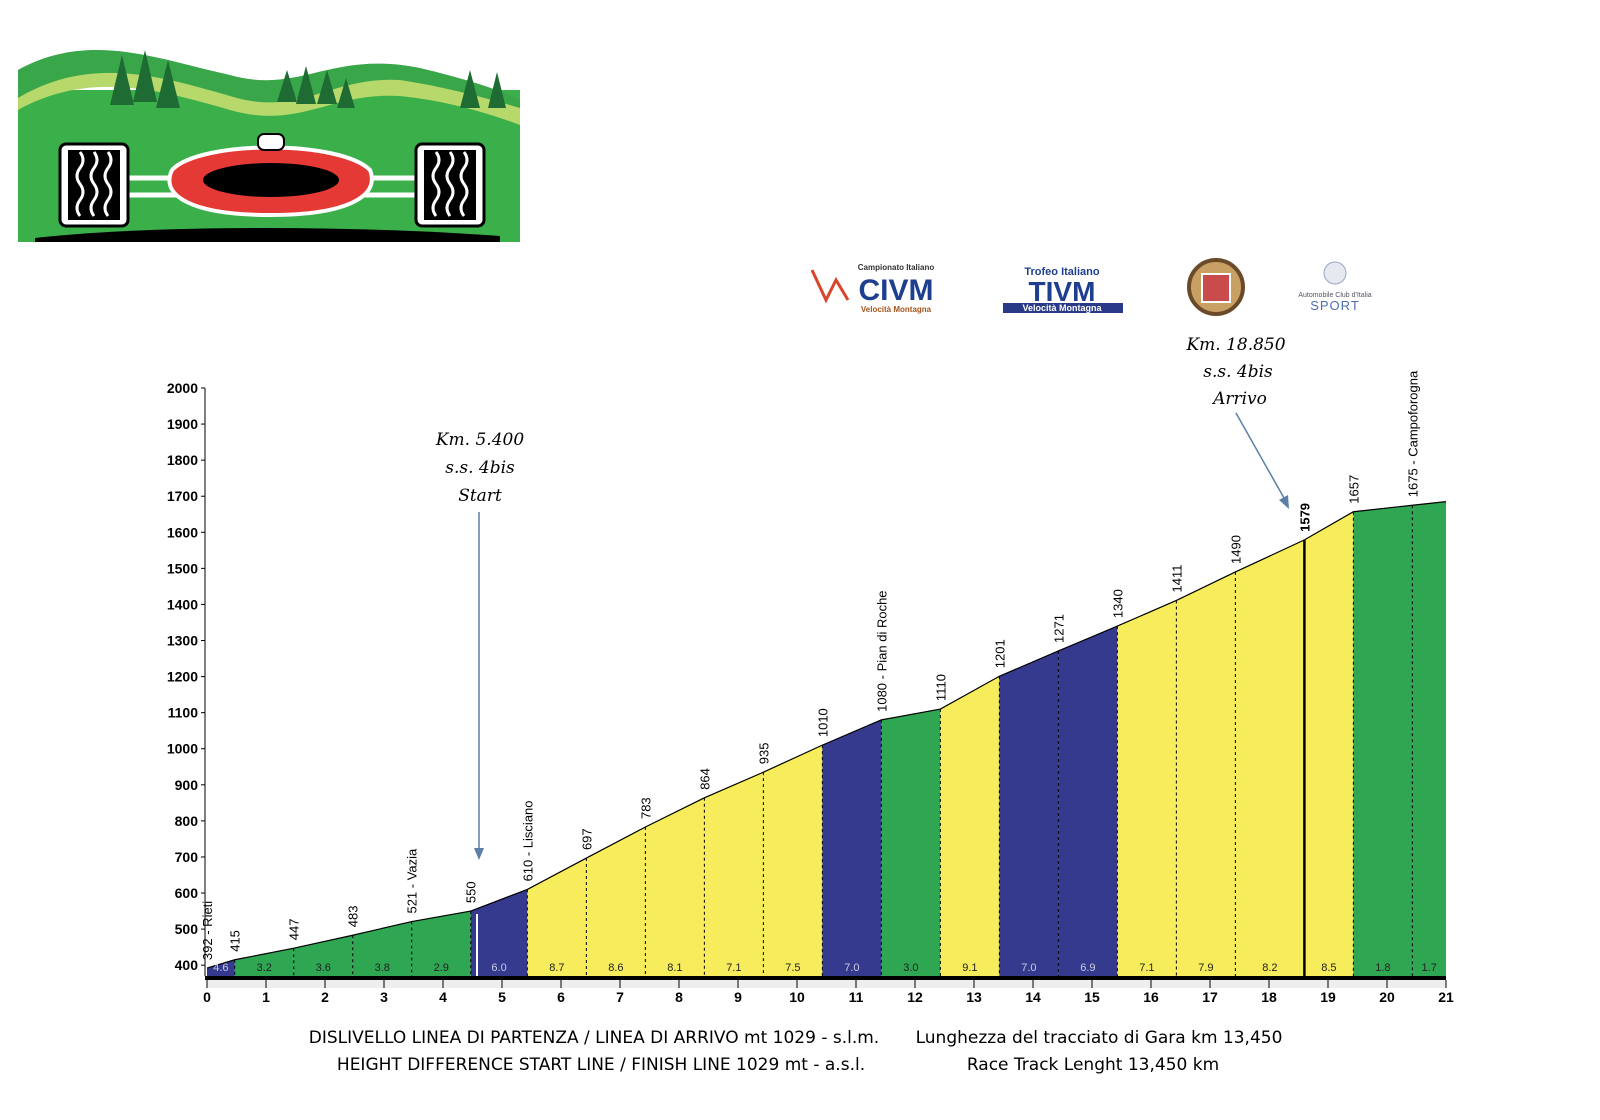 The height and width of the screenshot is (1120, 1600). I want to click on x-tick-label: 8, so click(679, 997).